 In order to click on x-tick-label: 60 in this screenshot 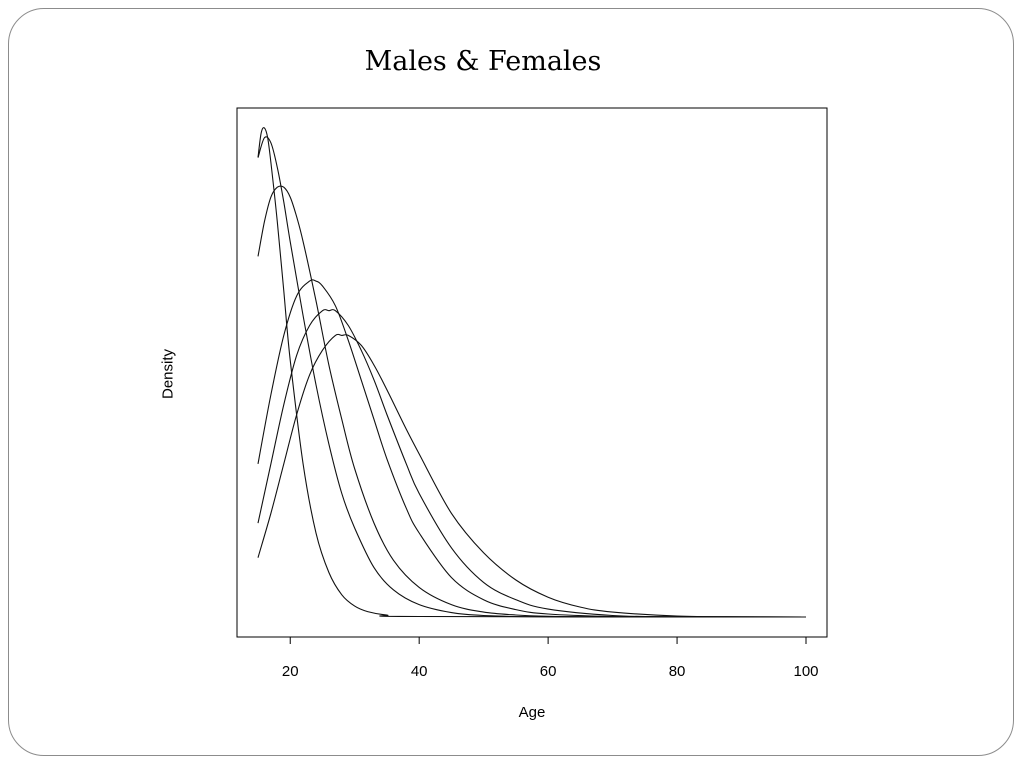, I will do `click(548, 671)`.